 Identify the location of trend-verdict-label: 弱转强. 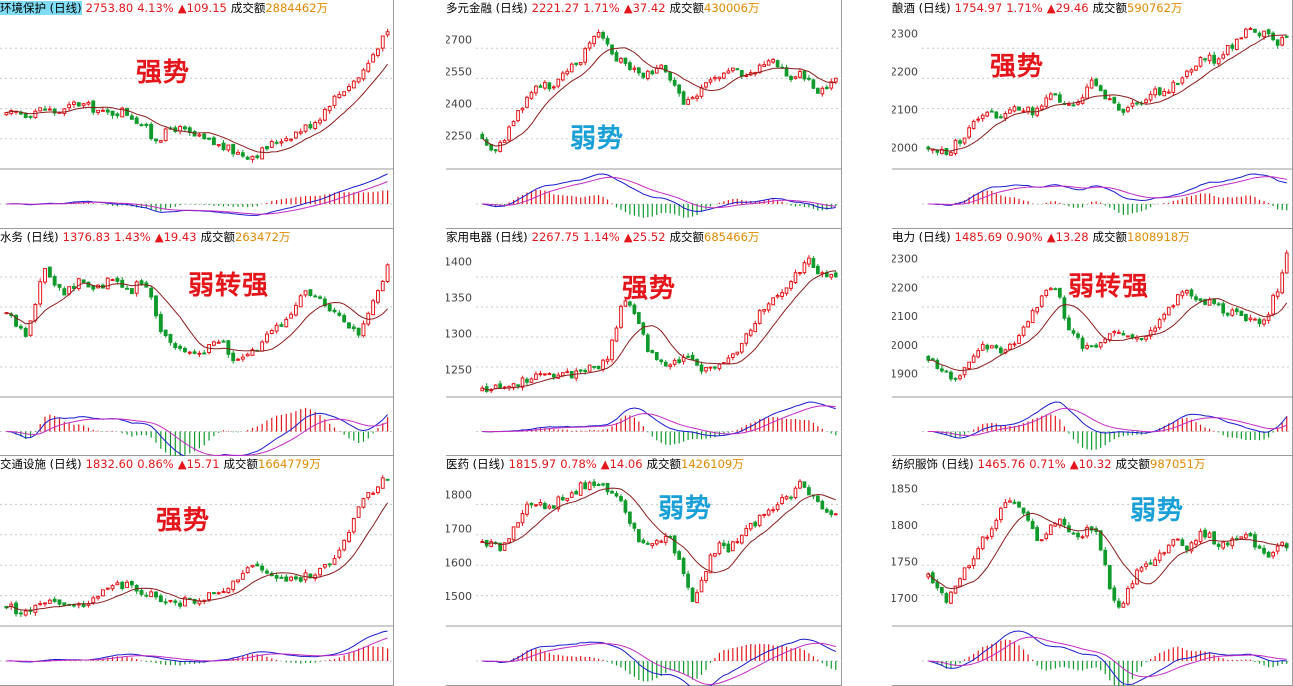
(229, 286).